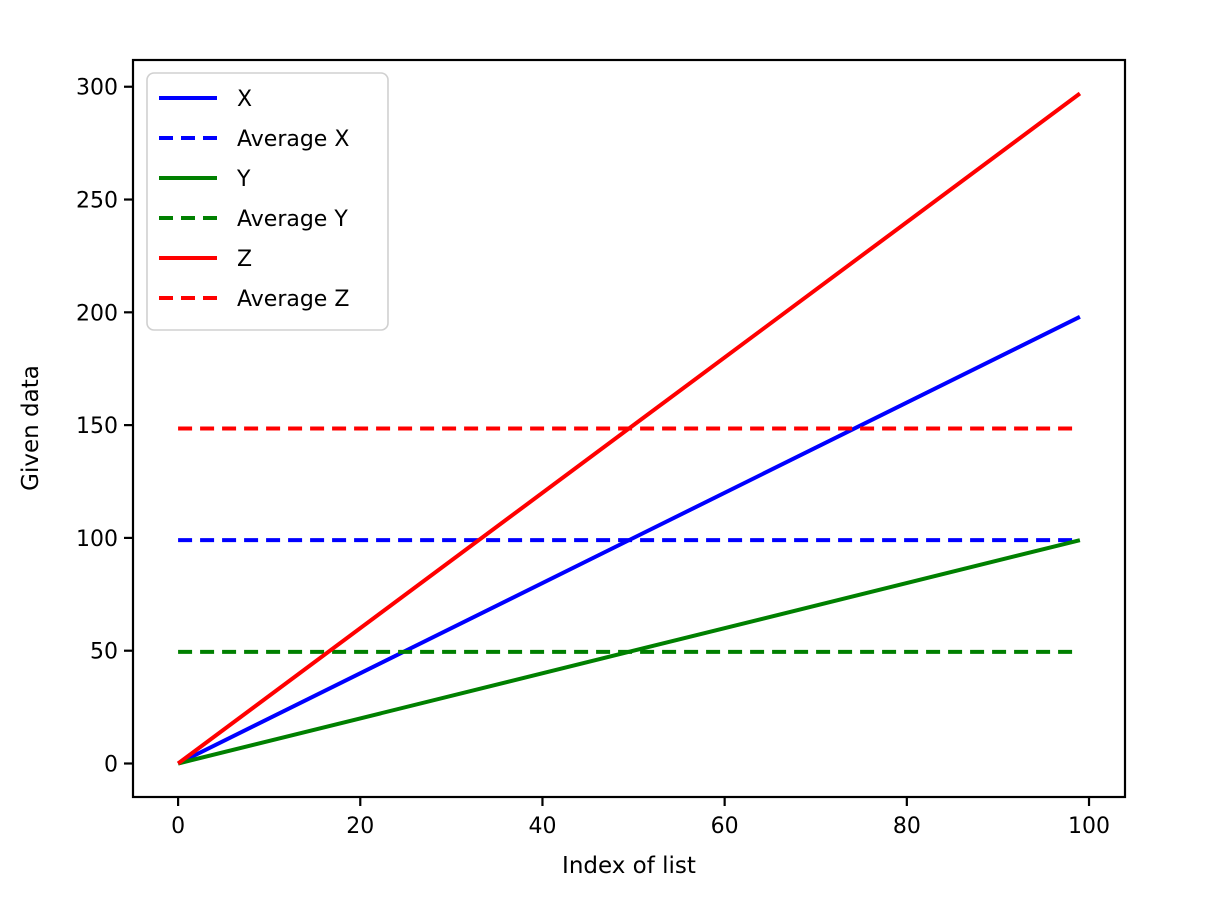  What do you see at coordinates (111, 765) in the screenshot?
I see `y-tick-label: 0` at bounding box center [111, 765].